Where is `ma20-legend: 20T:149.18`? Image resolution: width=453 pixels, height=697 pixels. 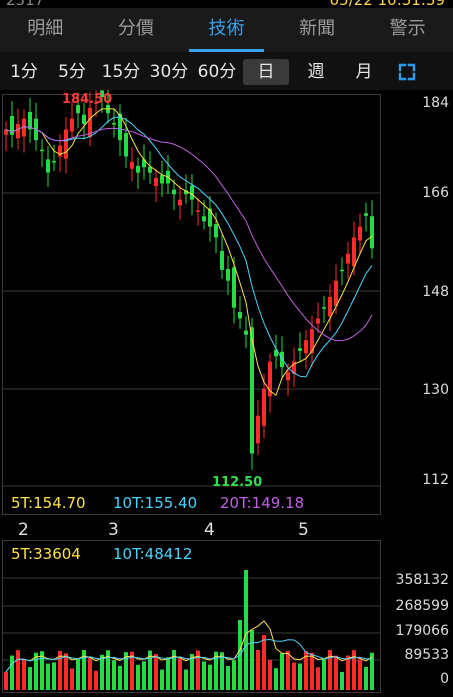
ma20-legend: 20T:149.18 is located at coordinates (262, 503).